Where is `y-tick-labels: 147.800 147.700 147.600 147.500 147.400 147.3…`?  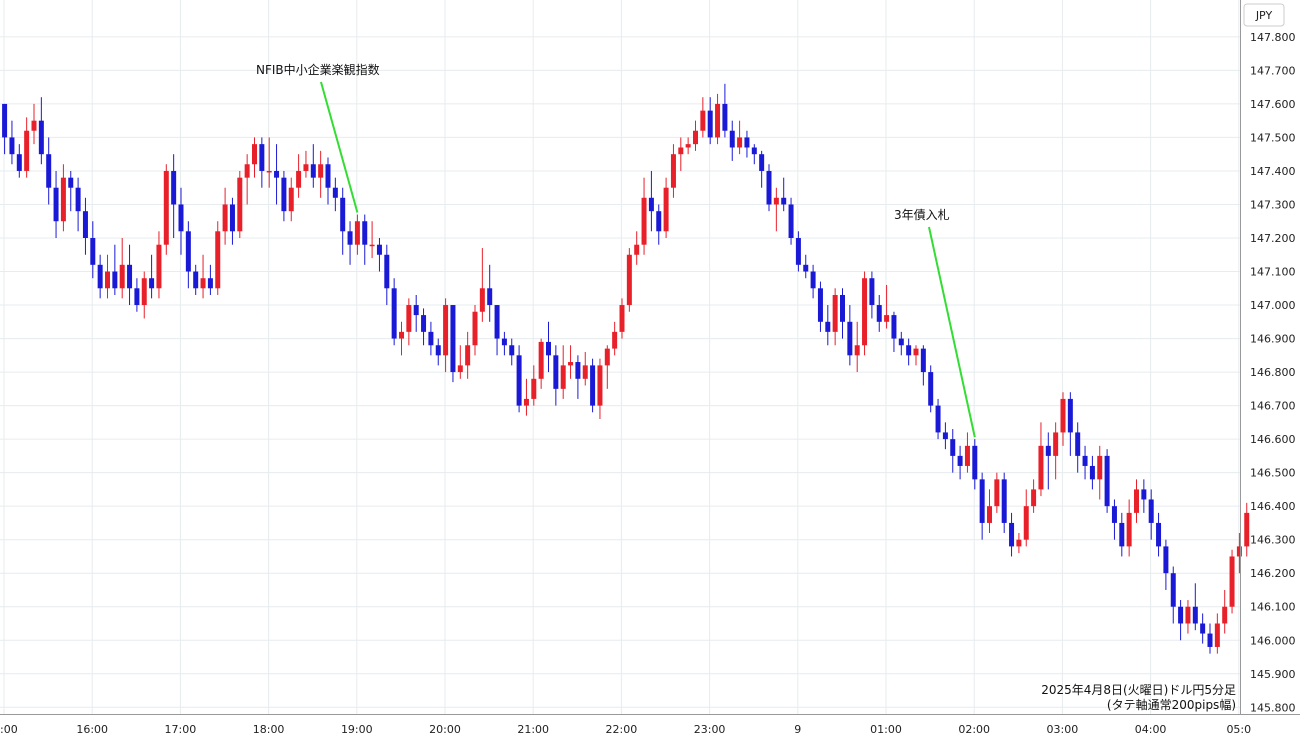 y-tick-labels: 147.800 147.700 147.600 147.500 147.400 147.3… is located at coordinates (1273, 372).